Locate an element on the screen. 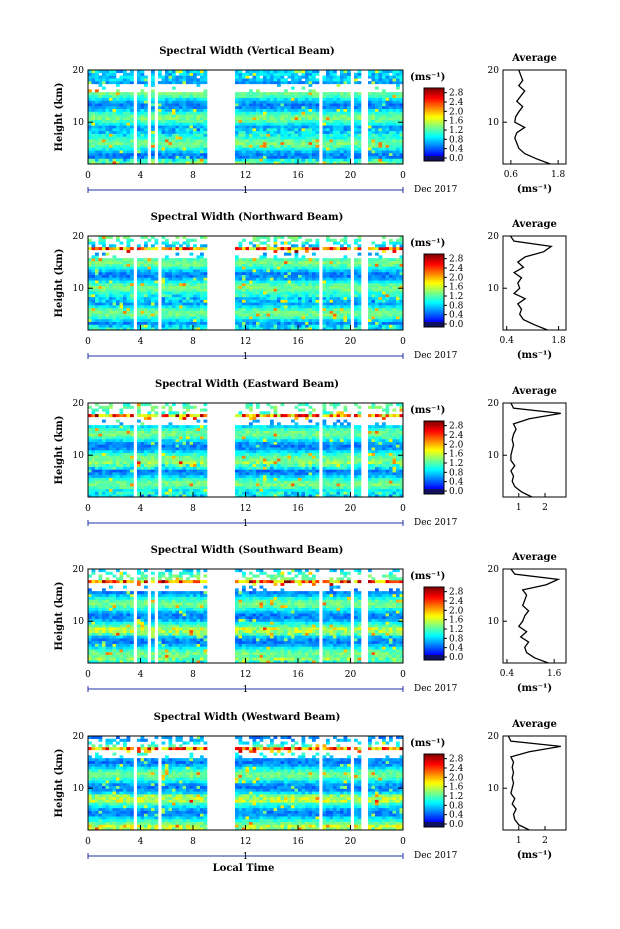 Image resolution: width=620 pixels, height=929 pixels. y-axis-label: Height (km) is located at coordinates (59, 283).